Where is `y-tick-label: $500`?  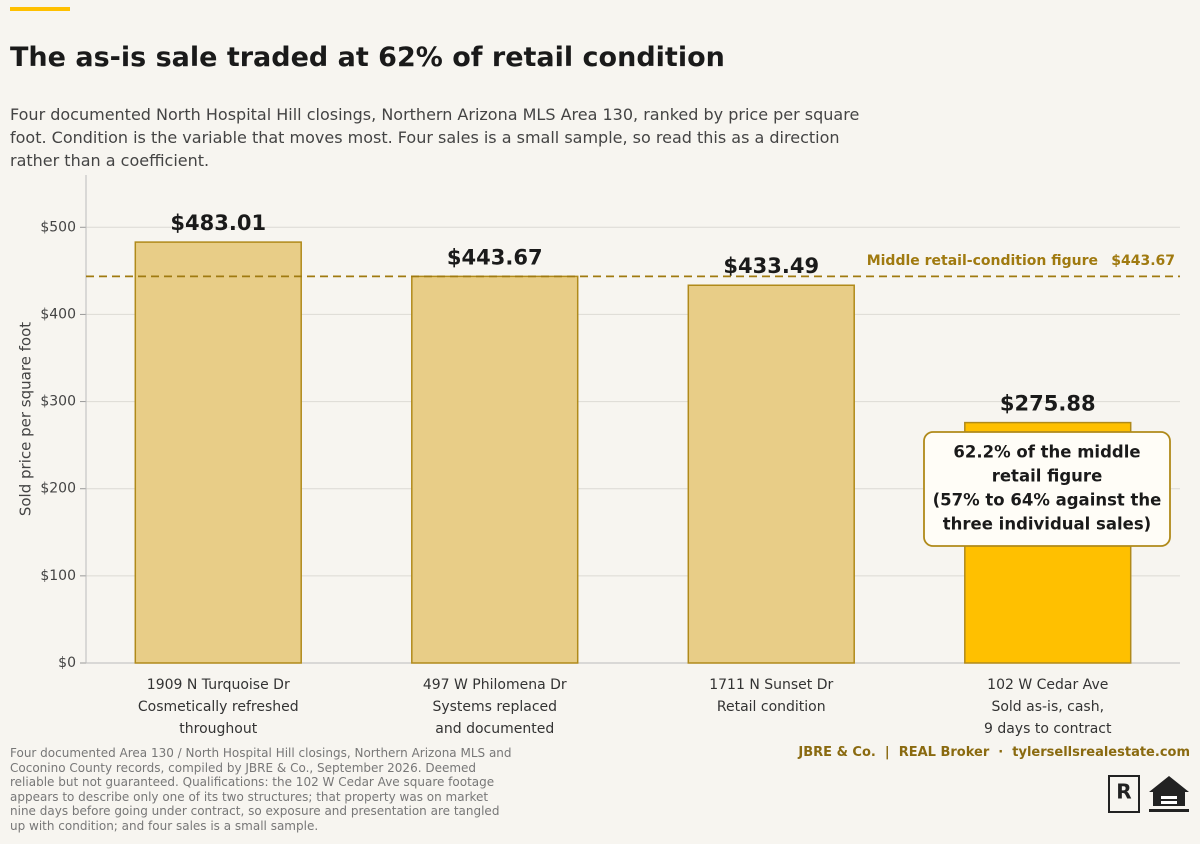 y-tick-label: $500 is located at coordinates (58, 227).